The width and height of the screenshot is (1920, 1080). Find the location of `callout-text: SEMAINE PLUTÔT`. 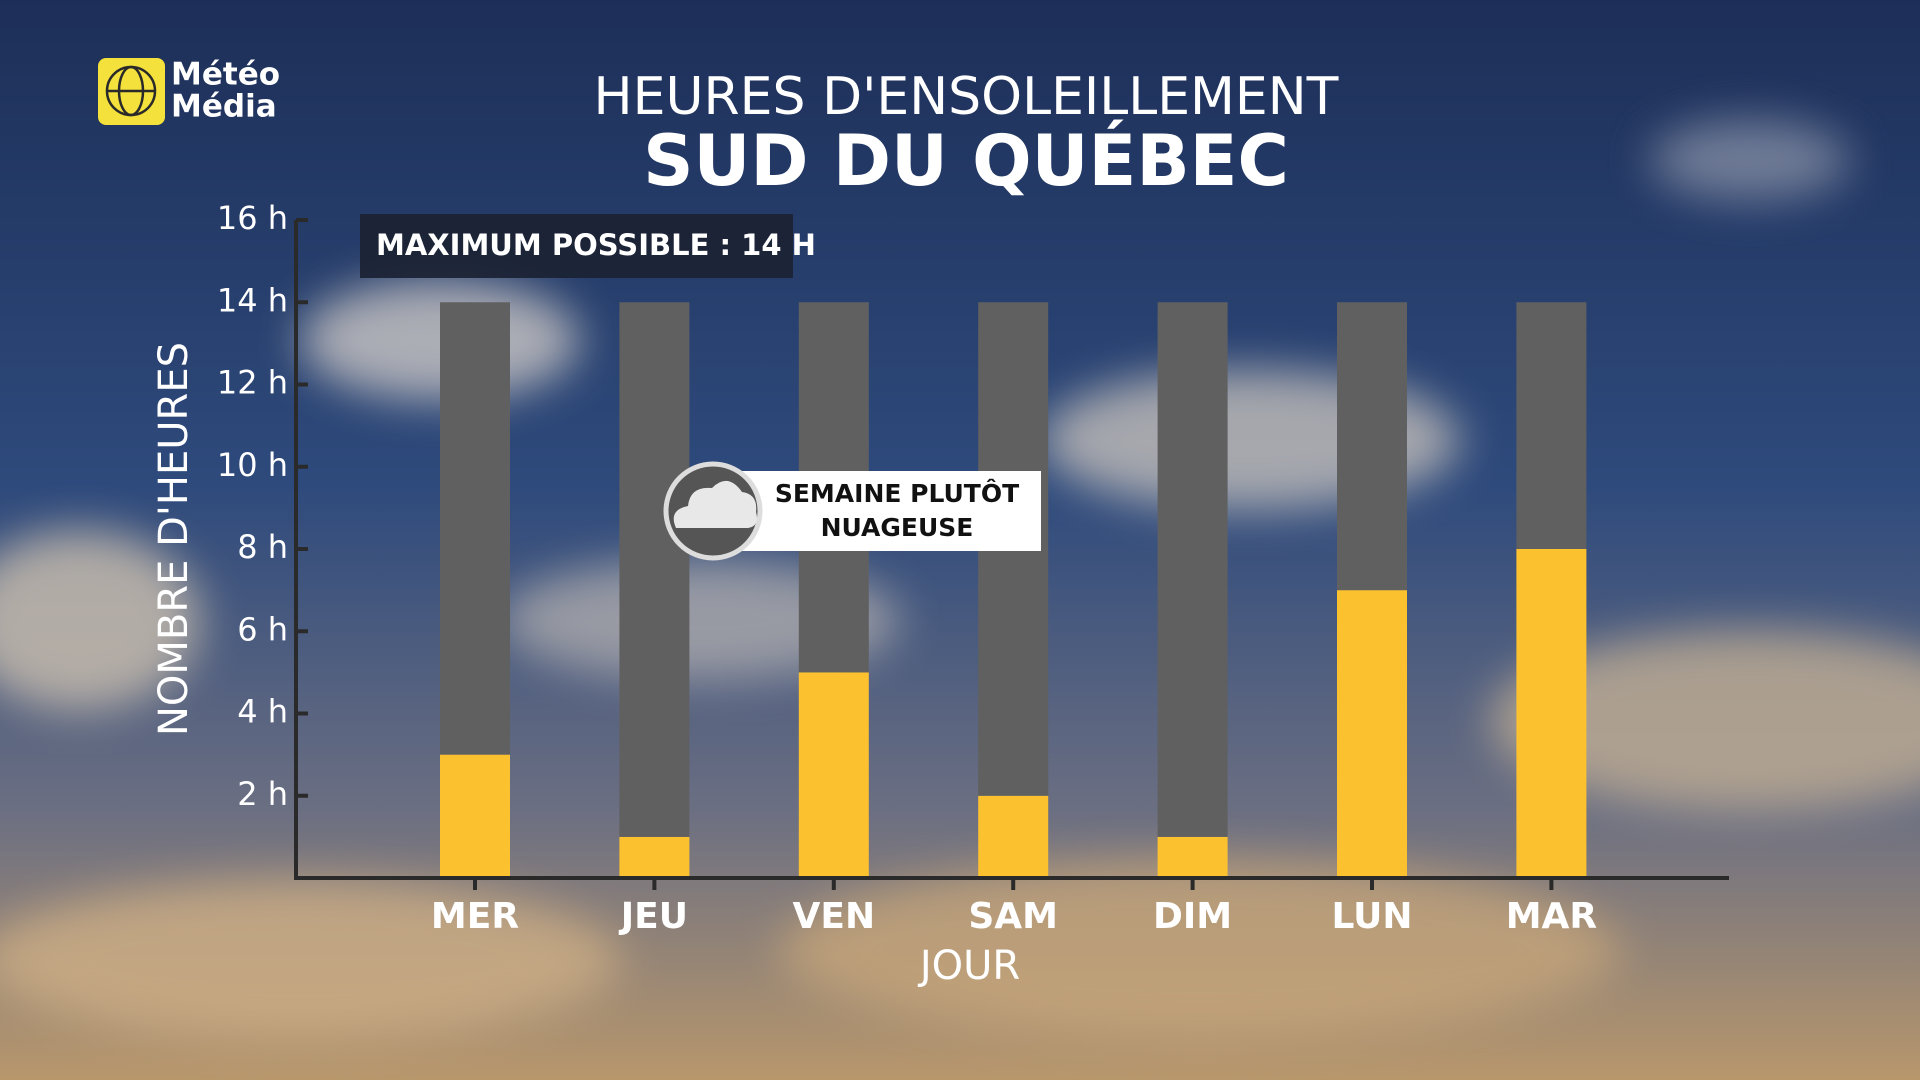

callout-text: SEMAINE PLUTÔT is located at coordinates (897, 493).